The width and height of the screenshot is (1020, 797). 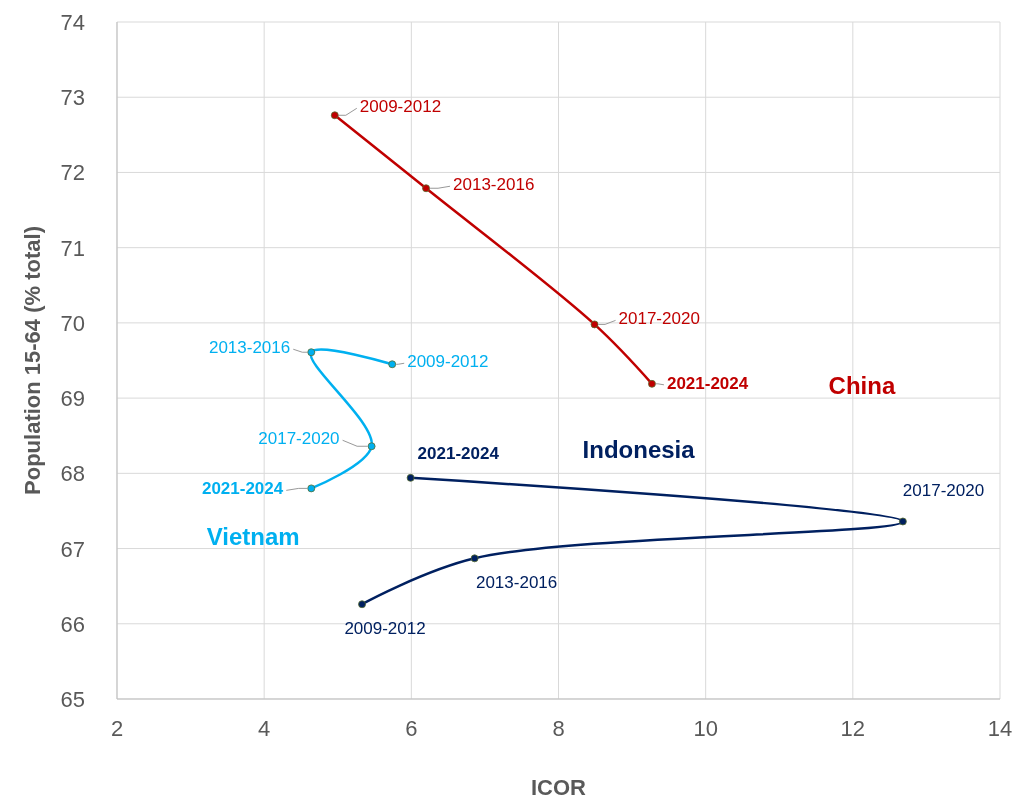 I want to click on text: China, so click(x=862, y=385).